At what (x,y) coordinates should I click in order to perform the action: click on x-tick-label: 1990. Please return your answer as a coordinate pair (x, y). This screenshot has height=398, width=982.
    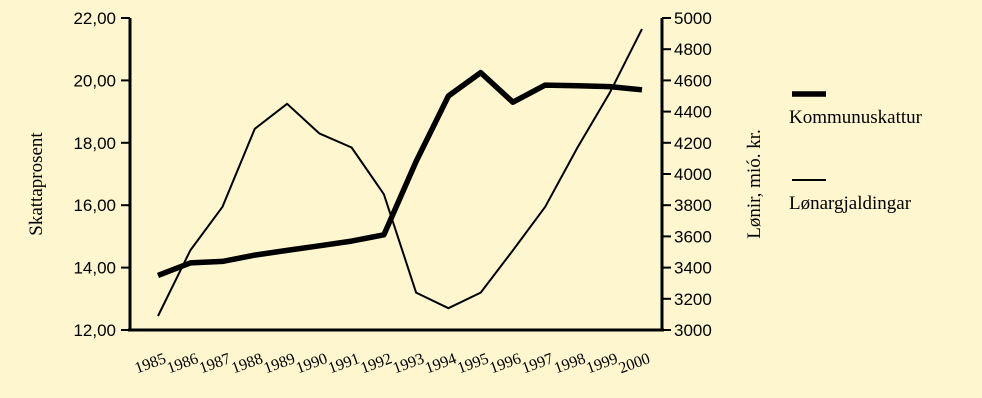
    Looking at the image, I should click on (312, 363).